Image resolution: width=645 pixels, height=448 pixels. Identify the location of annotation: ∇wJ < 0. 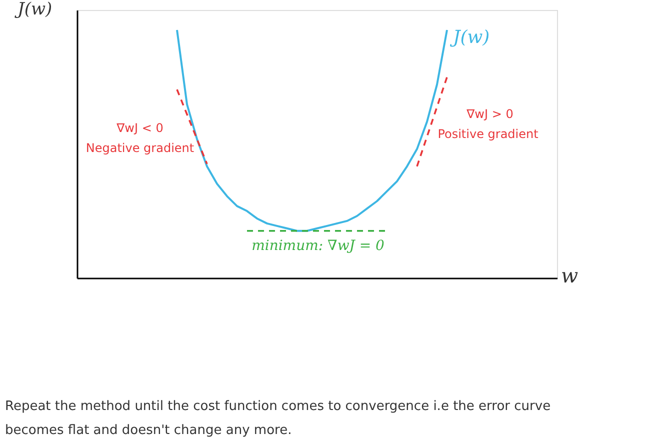
(140, 128).